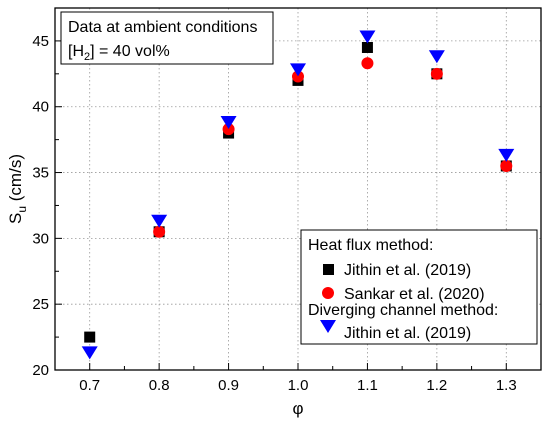 The image size is (550, 424). Describe the element at coordinates (328, 269) in the screenshot. I see `legend-marker-square` at that location.